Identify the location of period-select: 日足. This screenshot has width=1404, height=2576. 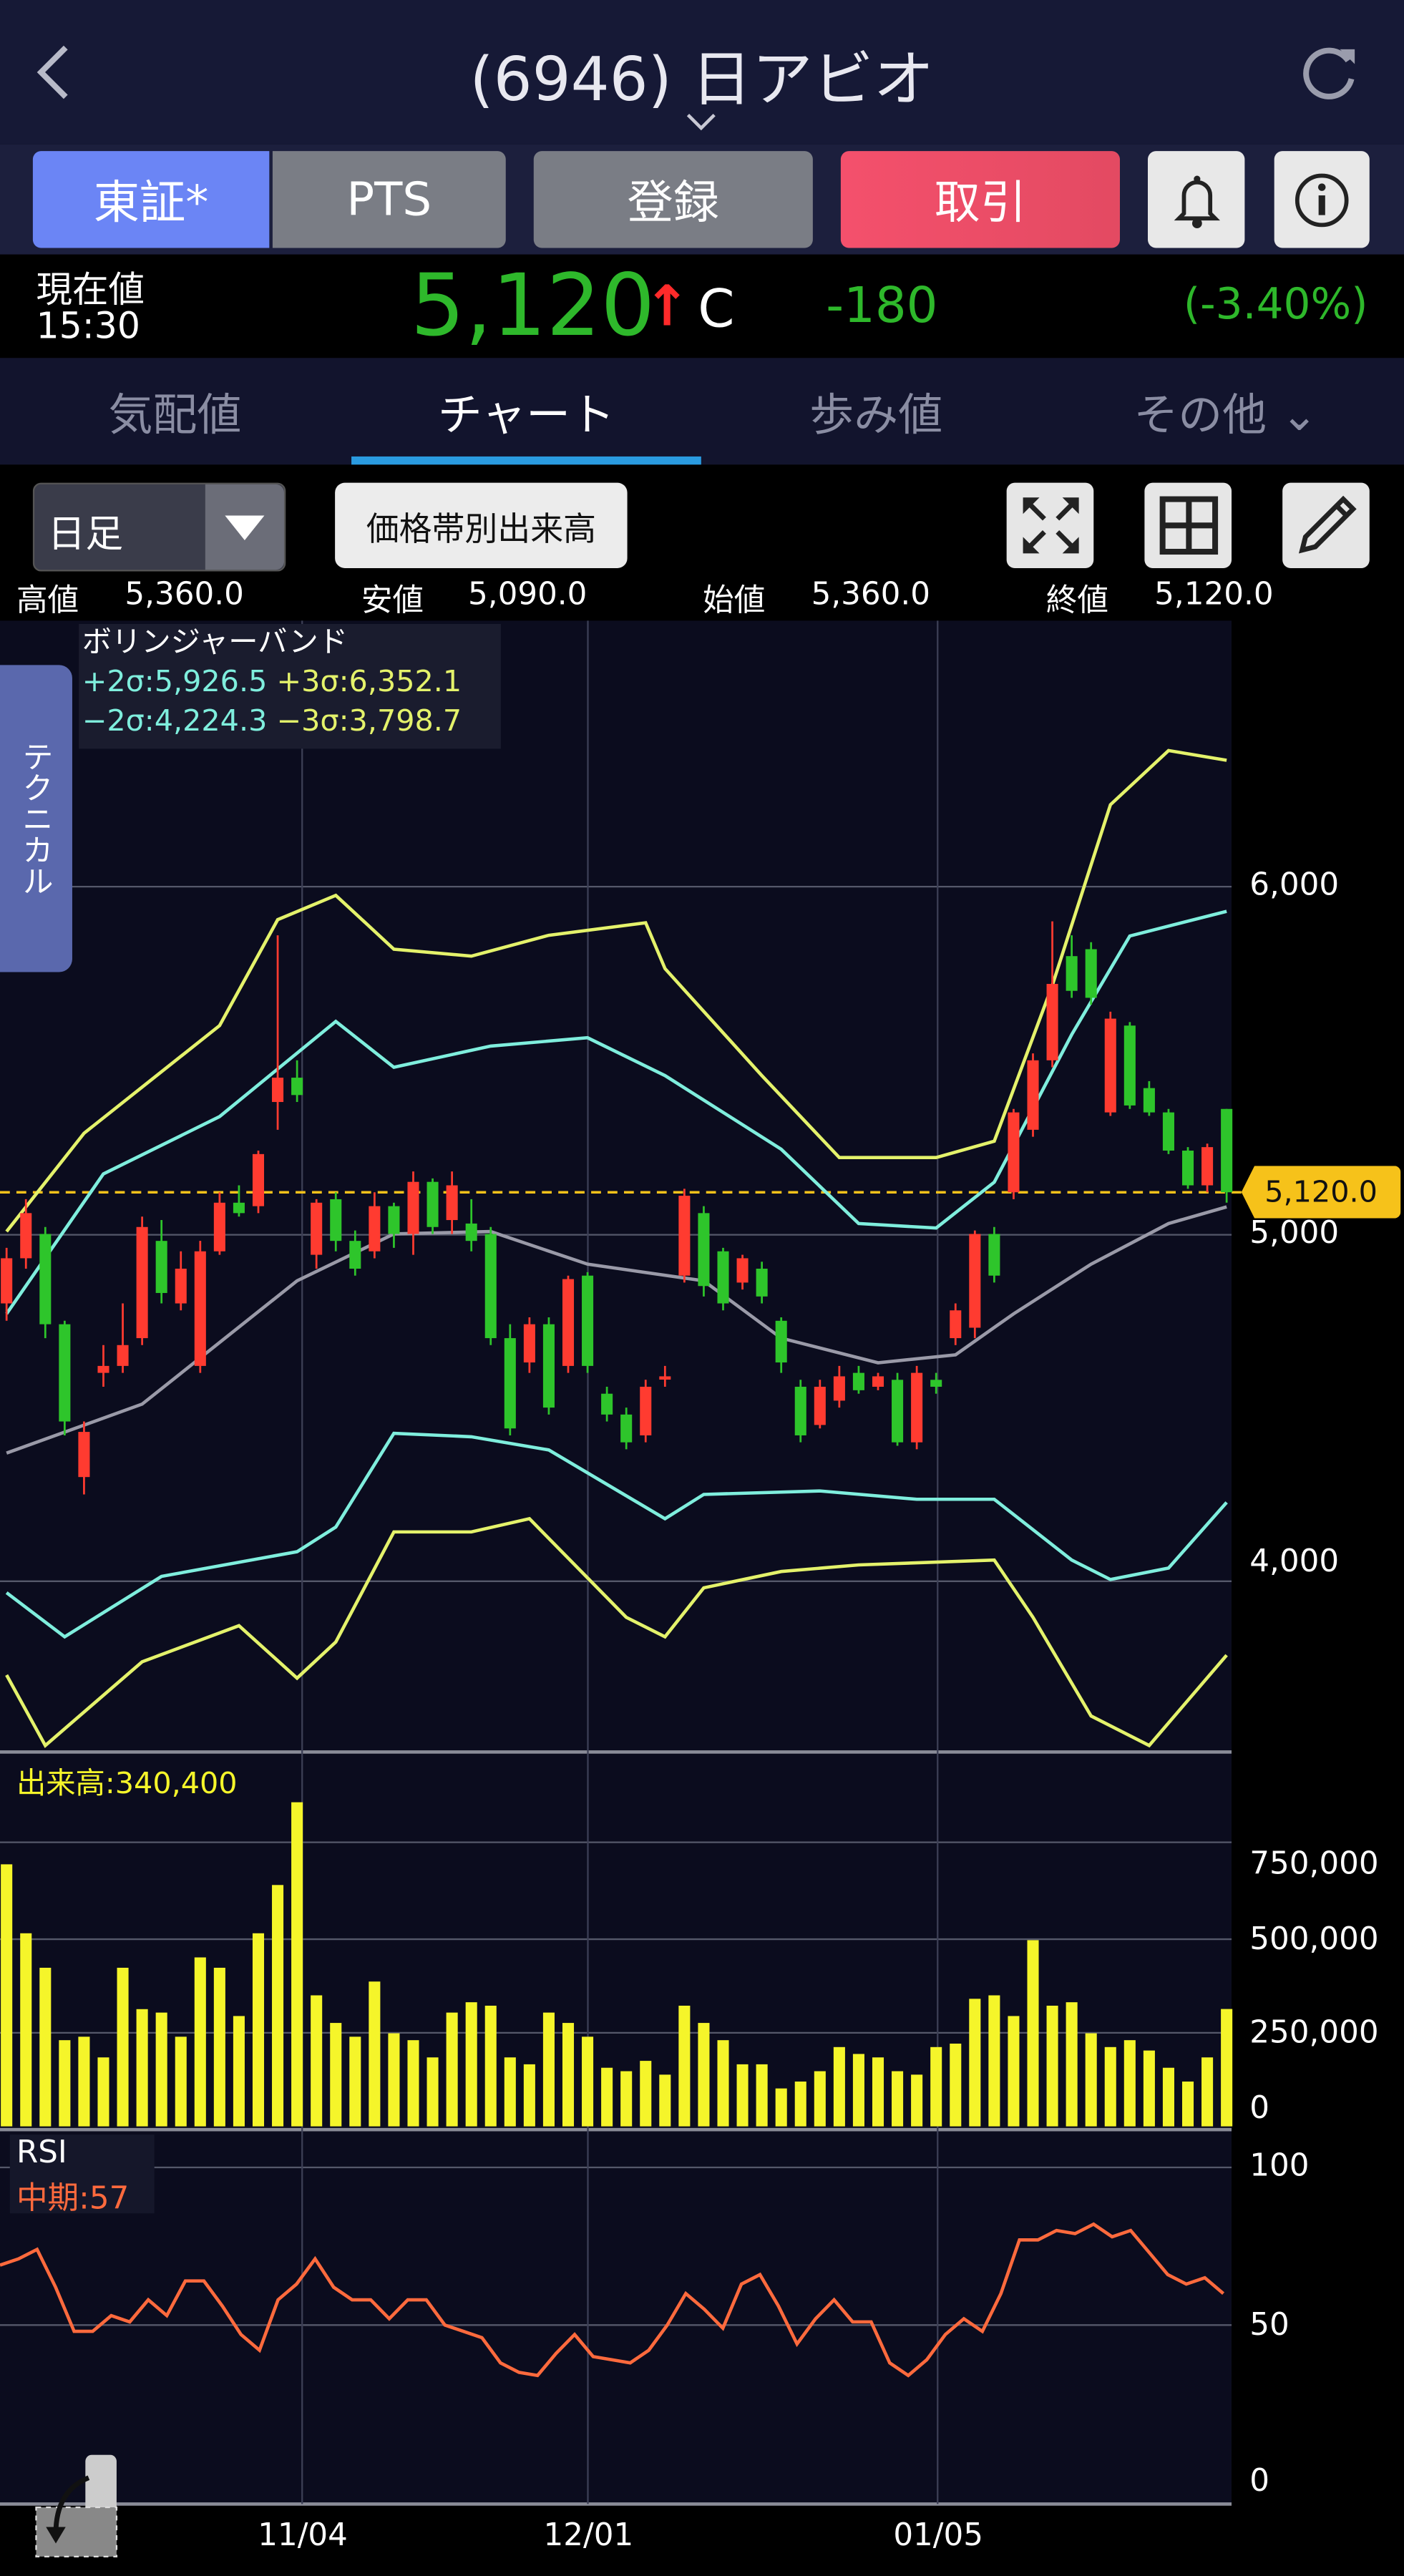
(159, 527).